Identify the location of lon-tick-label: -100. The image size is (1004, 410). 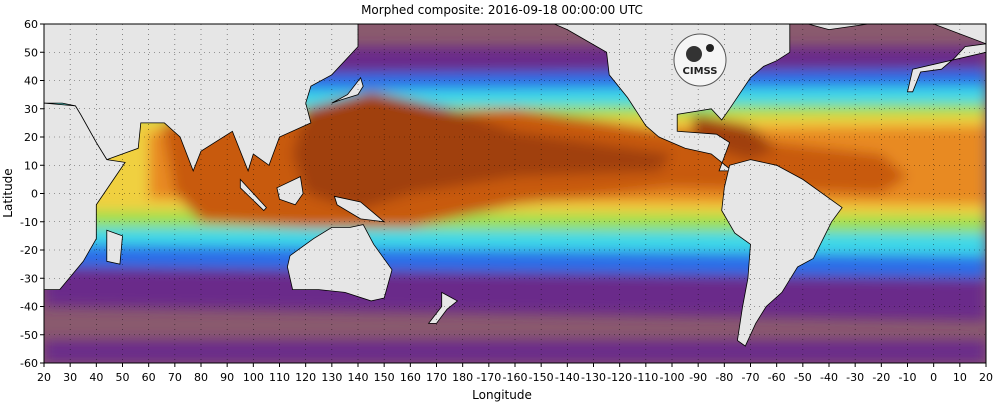
(672, 377).